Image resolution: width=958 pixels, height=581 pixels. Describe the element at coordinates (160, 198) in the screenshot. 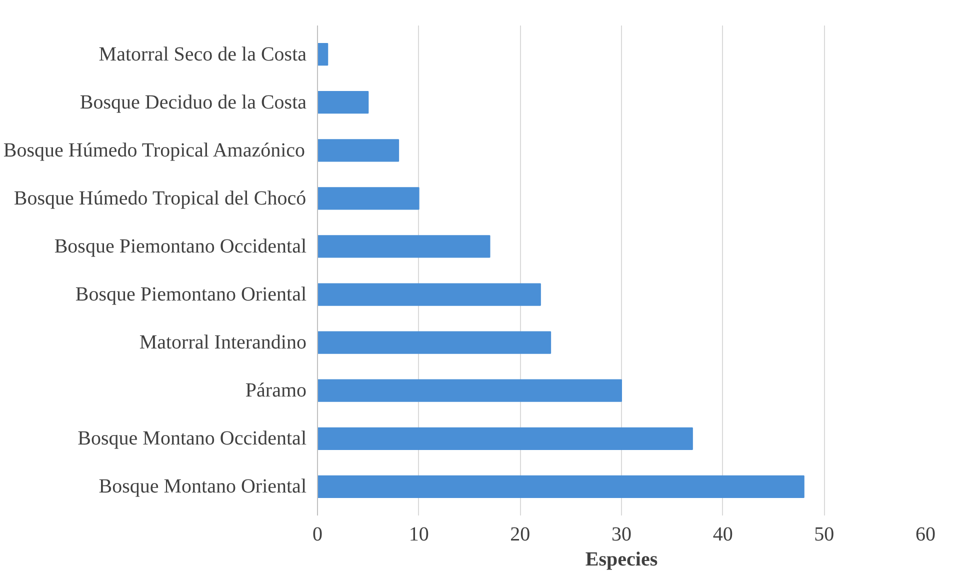

I see `y-tick-label: Bosque Húmedo Tropical del Chocó` at that location.